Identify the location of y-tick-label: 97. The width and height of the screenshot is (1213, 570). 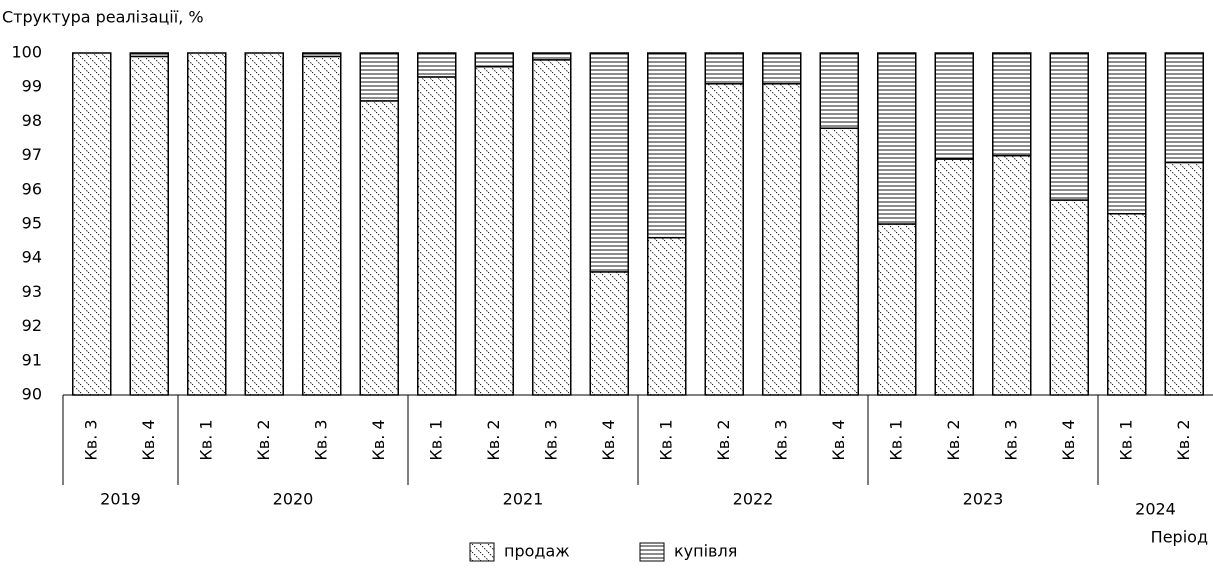
(32, 154).